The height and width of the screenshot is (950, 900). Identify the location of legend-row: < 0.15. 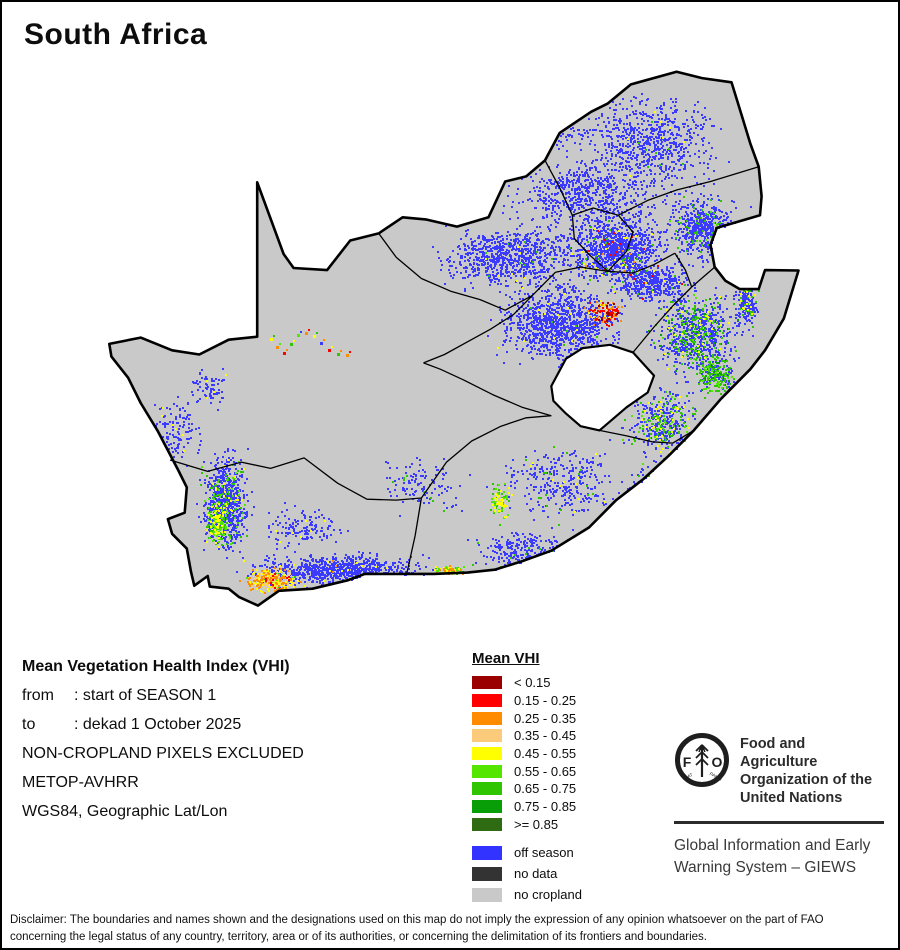
(527, 683).